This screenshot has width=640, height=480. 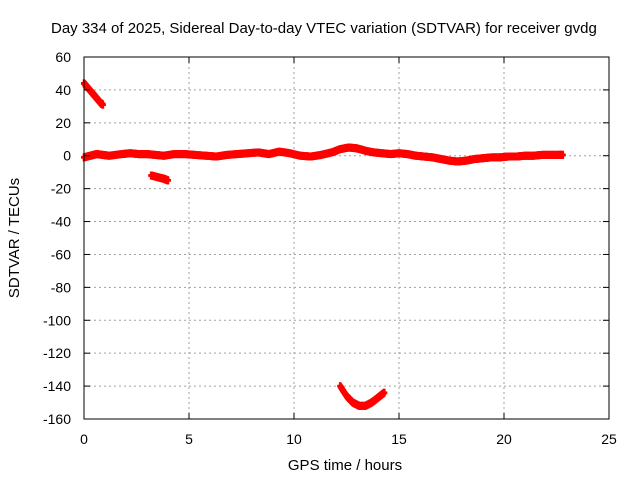 I want to click on y-tick-label: 20, so click(x=63, y=123).